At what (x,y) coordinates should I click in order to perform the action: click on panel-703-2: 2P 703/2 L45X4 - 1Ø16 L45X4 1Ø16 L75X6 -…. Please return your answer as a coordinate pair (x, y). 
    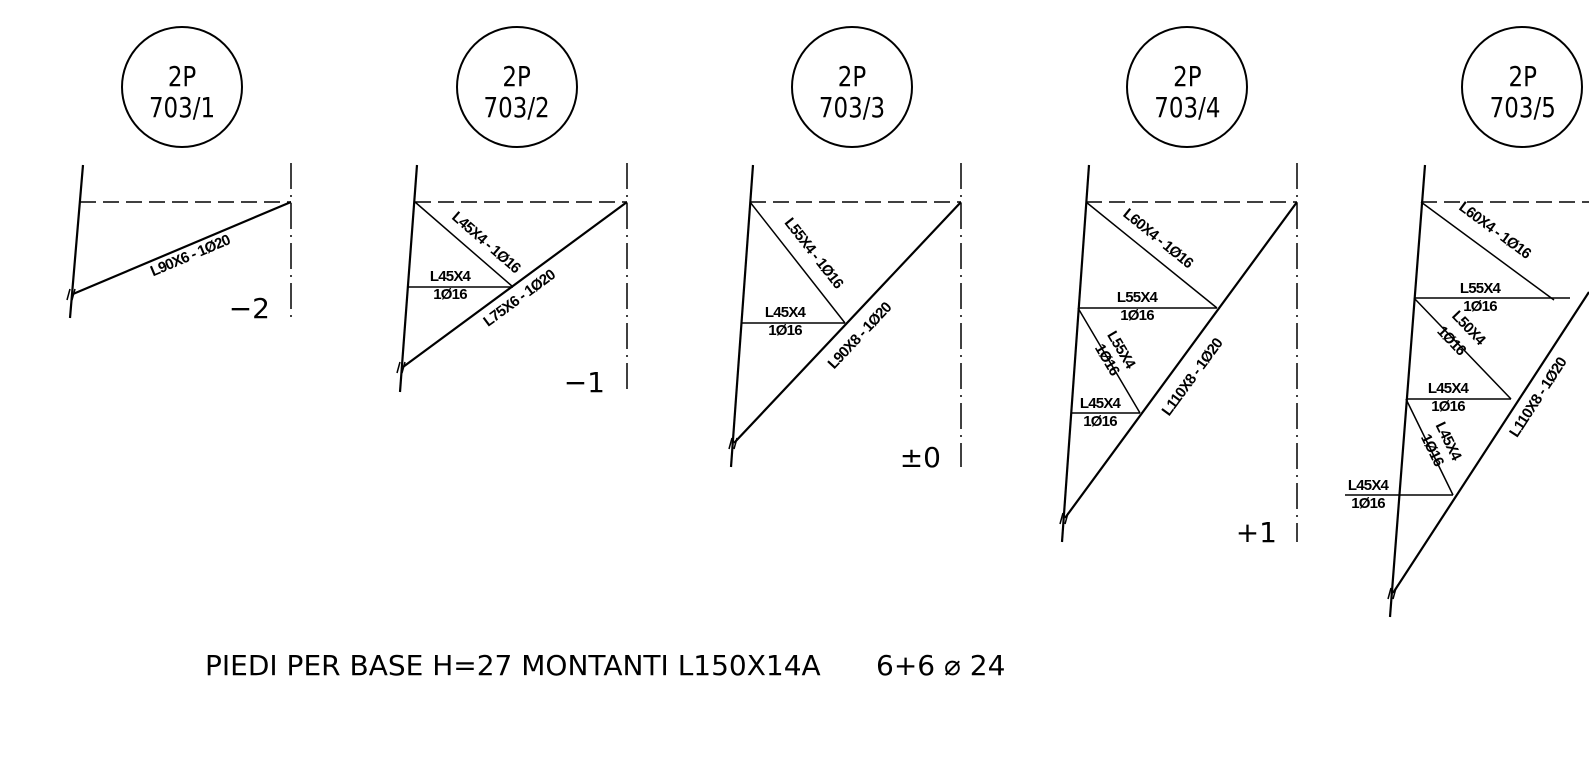
    Looking at the image, I should click on (512, 212).